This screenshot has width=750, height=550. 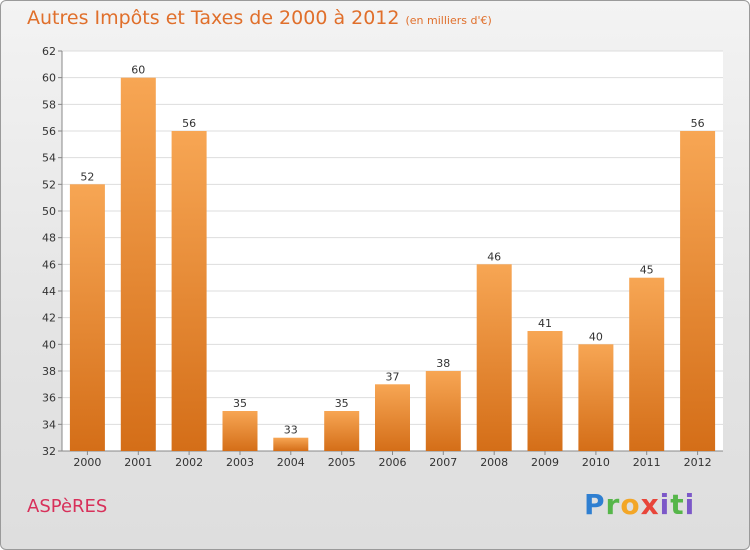 I want to click on bar-2009, so click(x=545, y=391).